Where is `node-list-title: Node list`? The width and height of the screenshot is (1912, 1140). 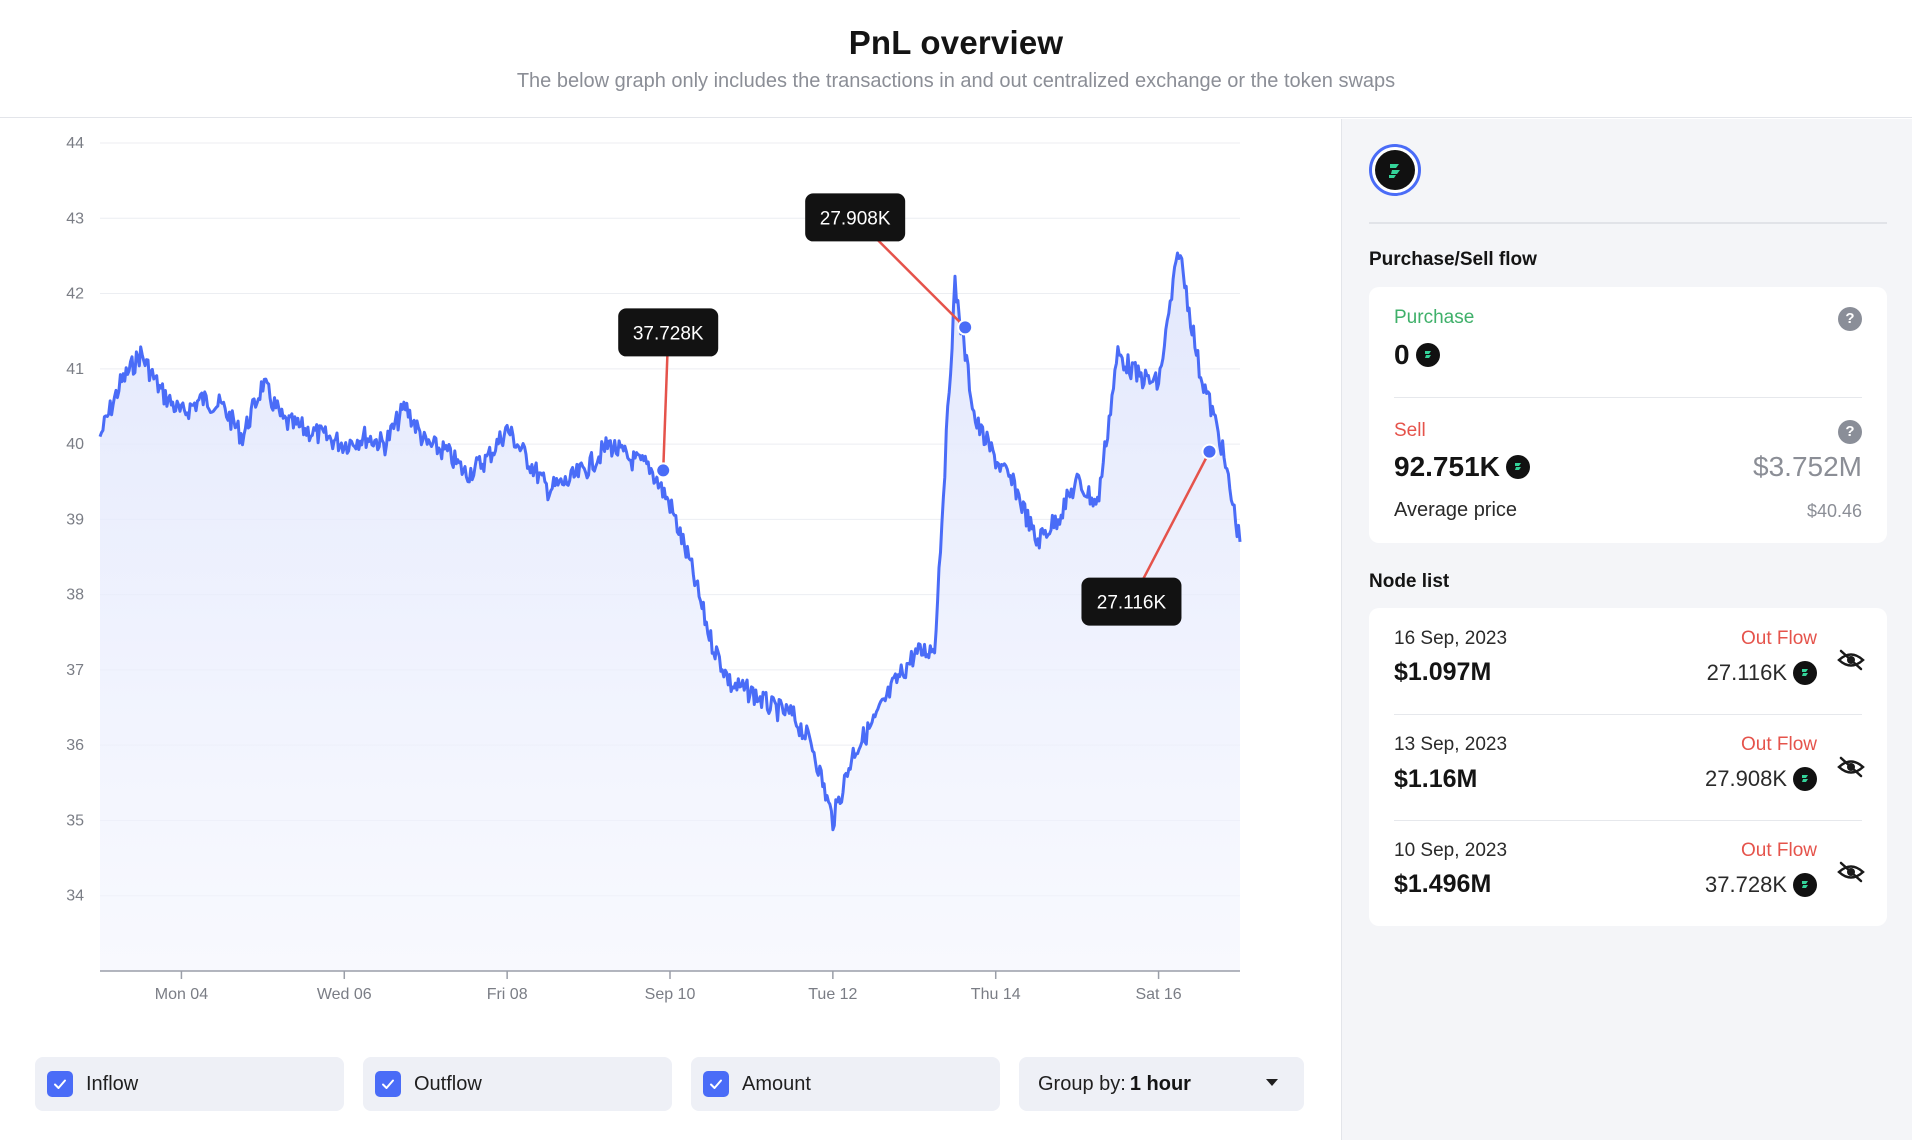
node-list-title: Node list is located at coordinates (1409, 581).